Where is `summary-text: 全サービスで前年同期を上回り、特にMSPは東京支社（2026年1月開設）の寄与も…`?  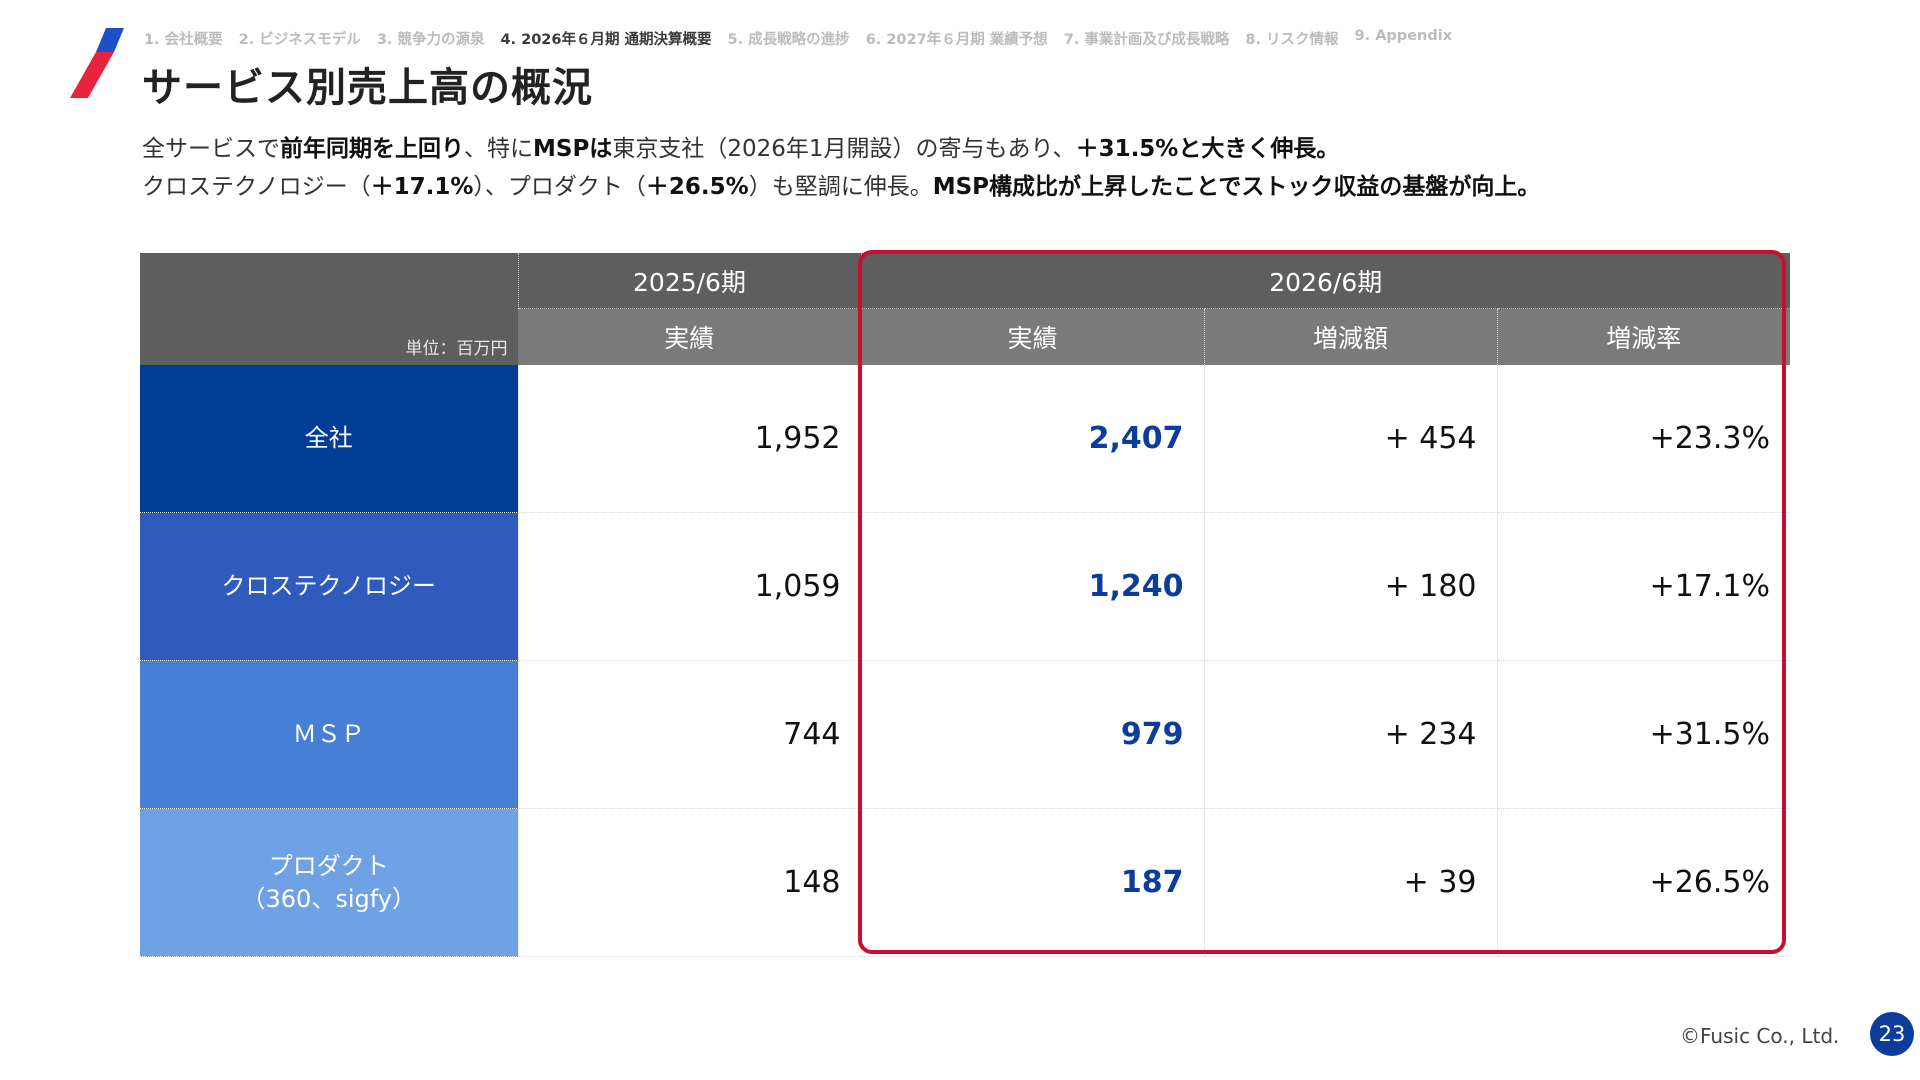
summary-text: 全サービスで前年同期を上回り、特にMSPは東京支社（2026年1月開設）の寄与も… is located at coordinates (1002, 168).